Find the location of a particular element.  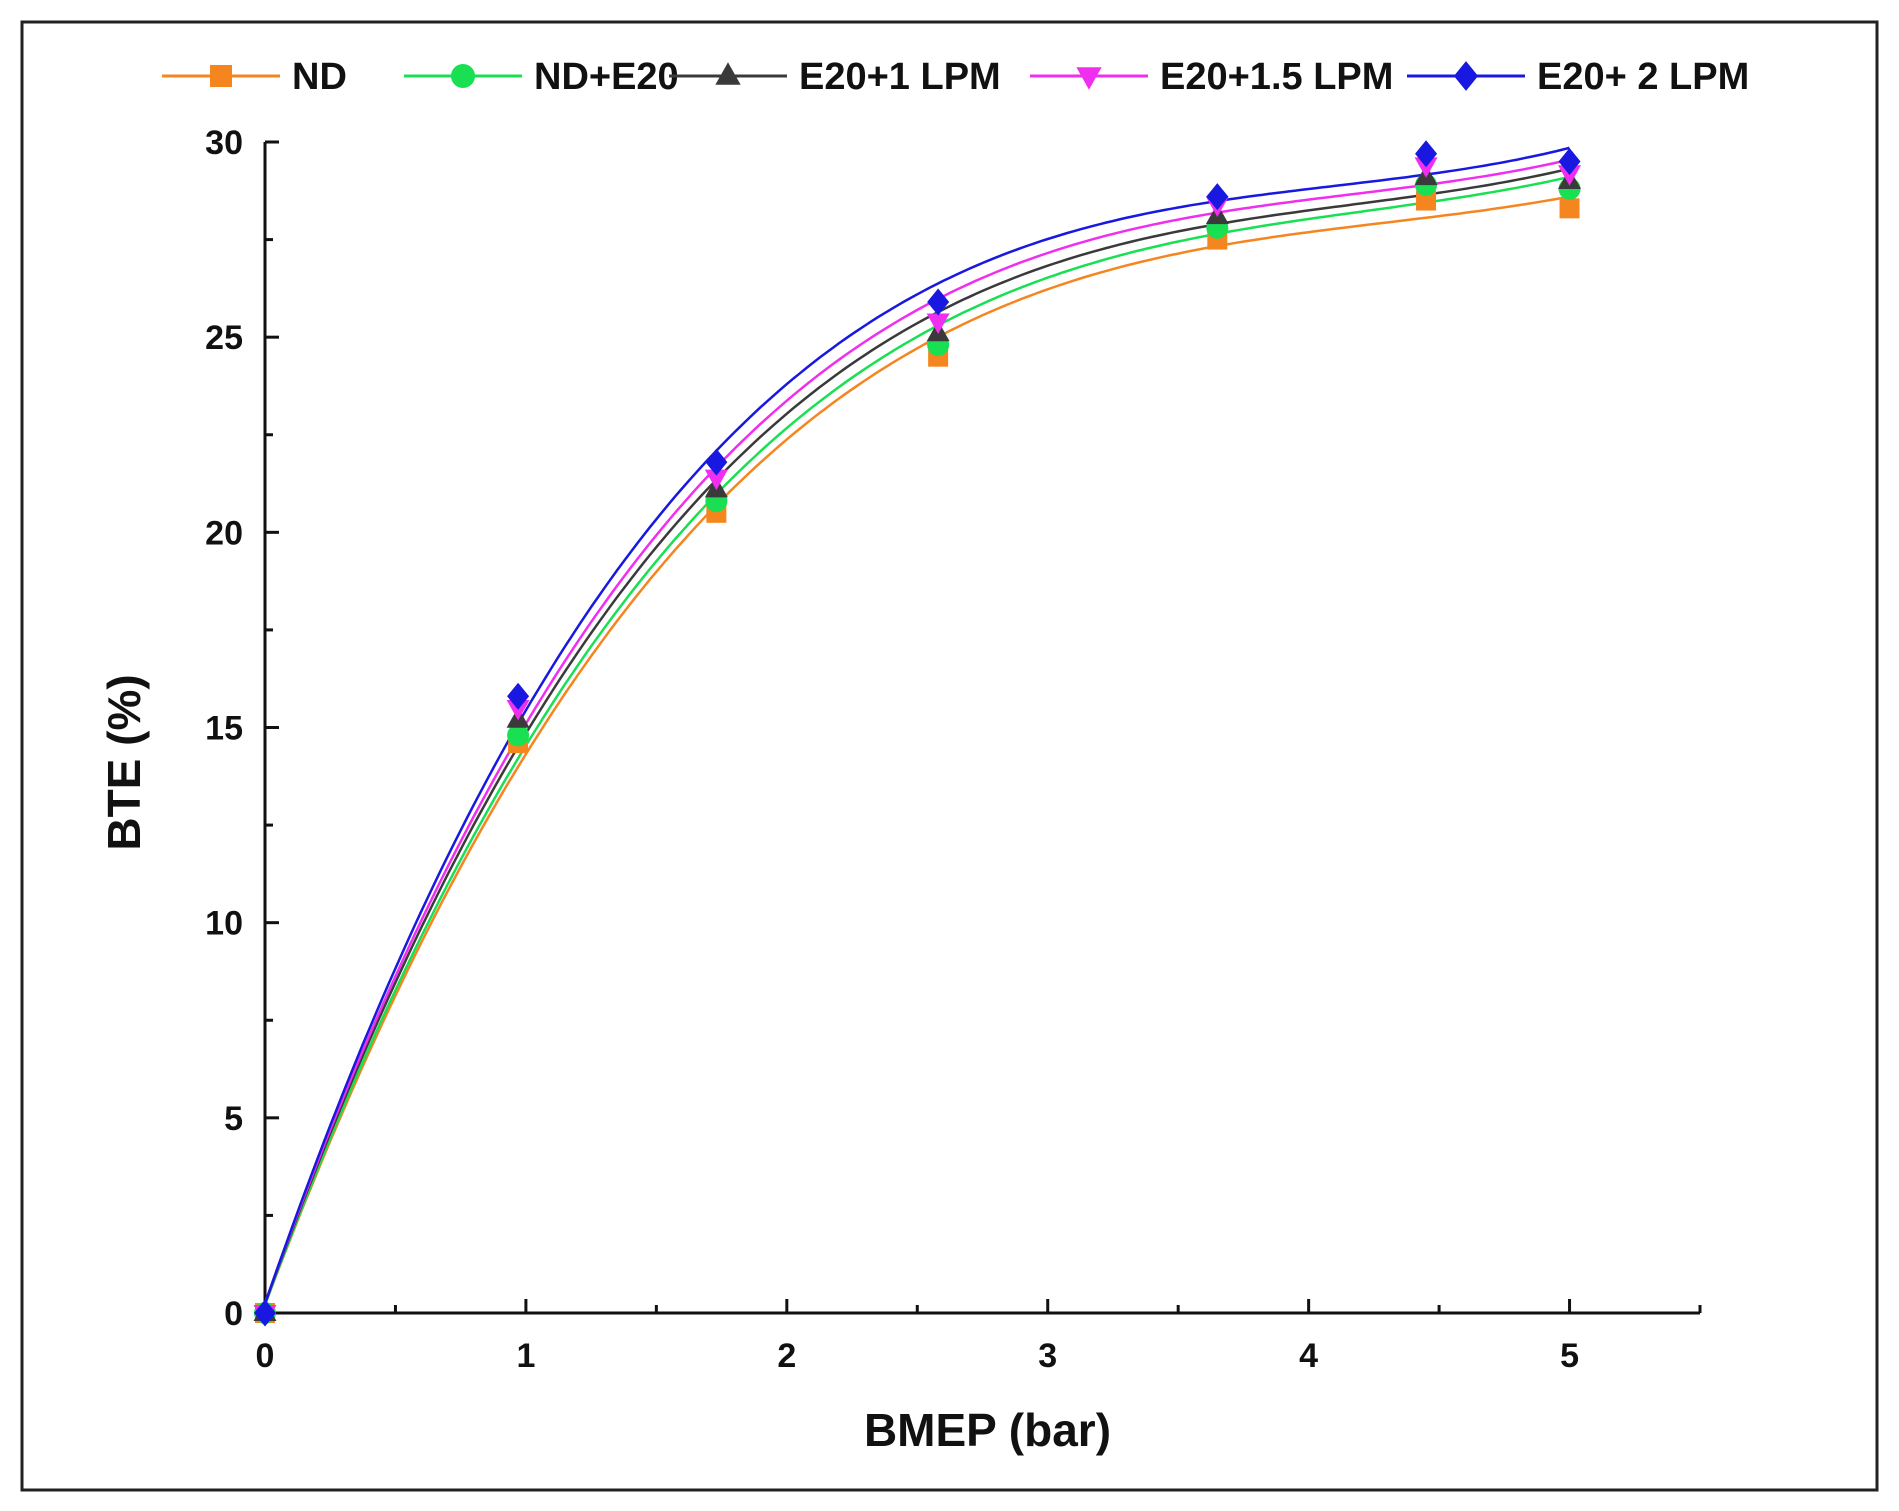

legend-item: ND+E20 is located at coordinates (541, 77).